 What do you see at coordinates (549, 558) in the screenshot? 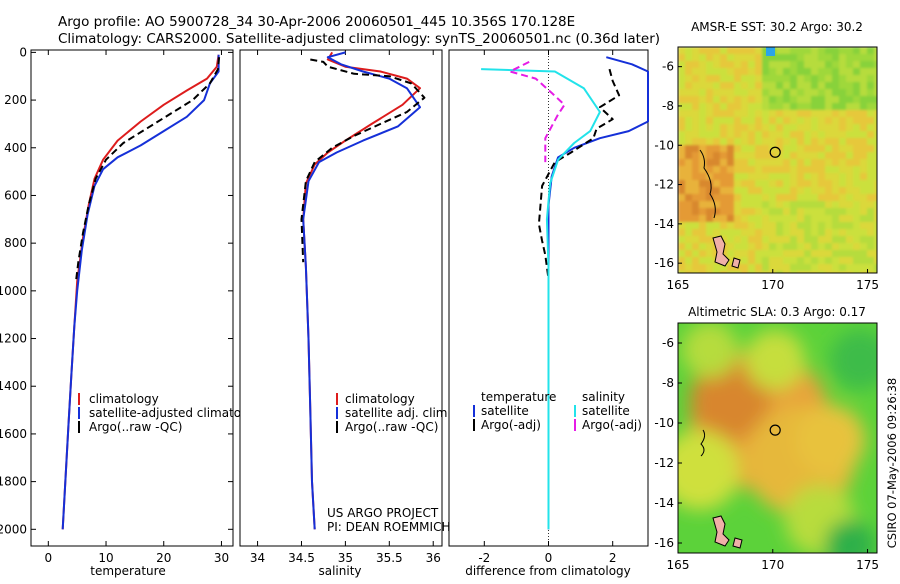
I see `x-tick-label: 0` at bounding box center [549, 558].